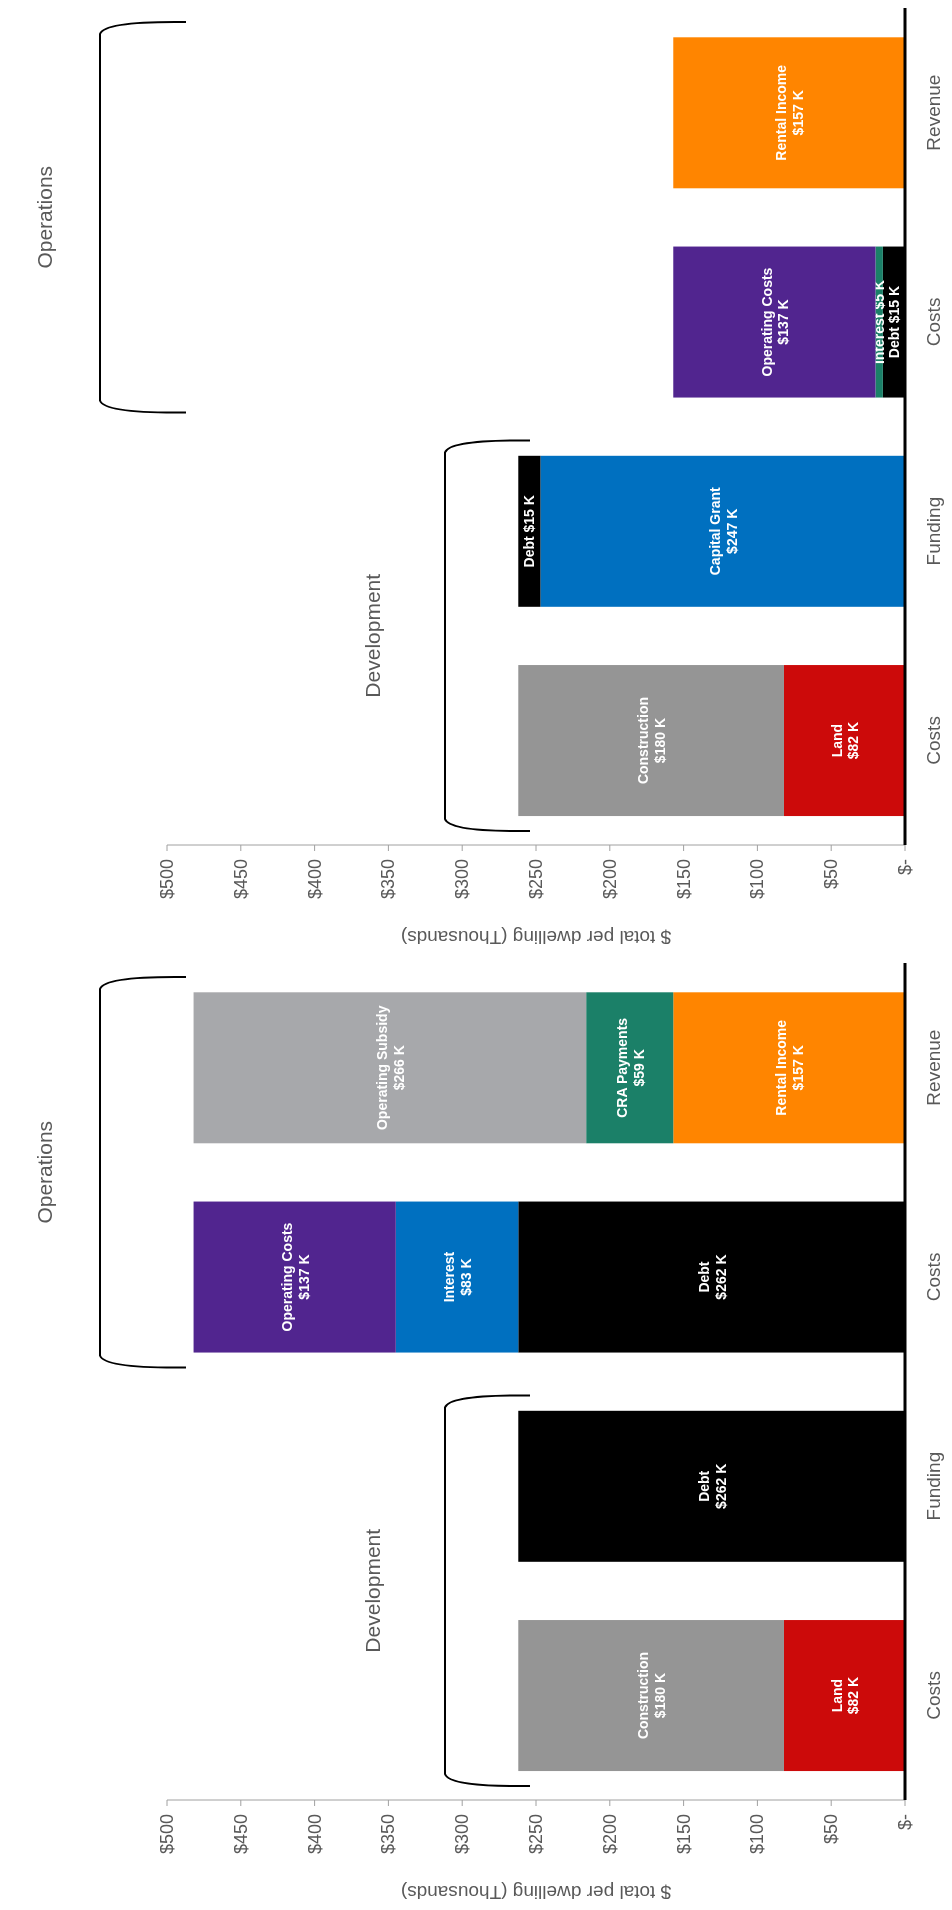 This screenshot has width=952, height=1910. Describe the element at coordinates (466, 1277) in the screenshot. I see `data-label: $83 K` at that location.